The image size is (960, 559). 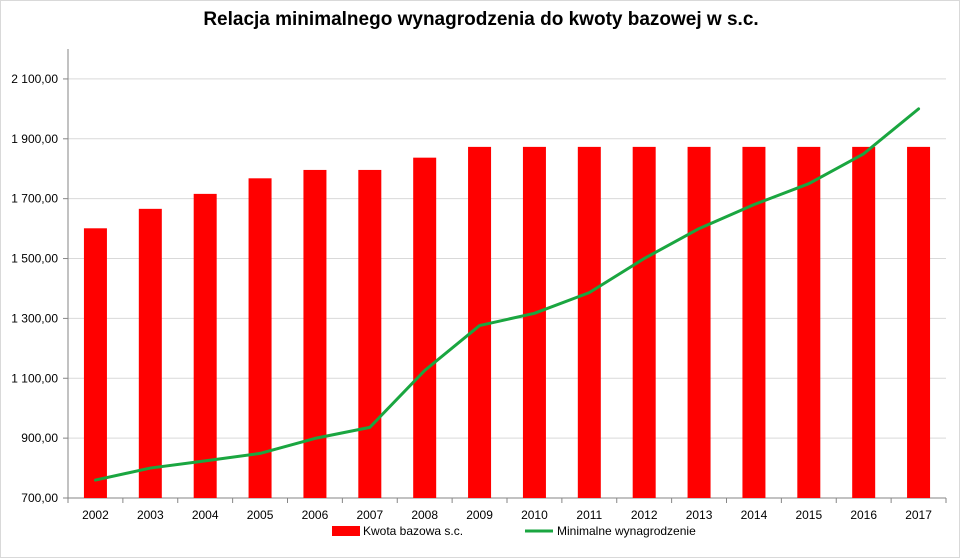 I want to click on y-tick-label: 1 900,00, so click(x=34, y=139).